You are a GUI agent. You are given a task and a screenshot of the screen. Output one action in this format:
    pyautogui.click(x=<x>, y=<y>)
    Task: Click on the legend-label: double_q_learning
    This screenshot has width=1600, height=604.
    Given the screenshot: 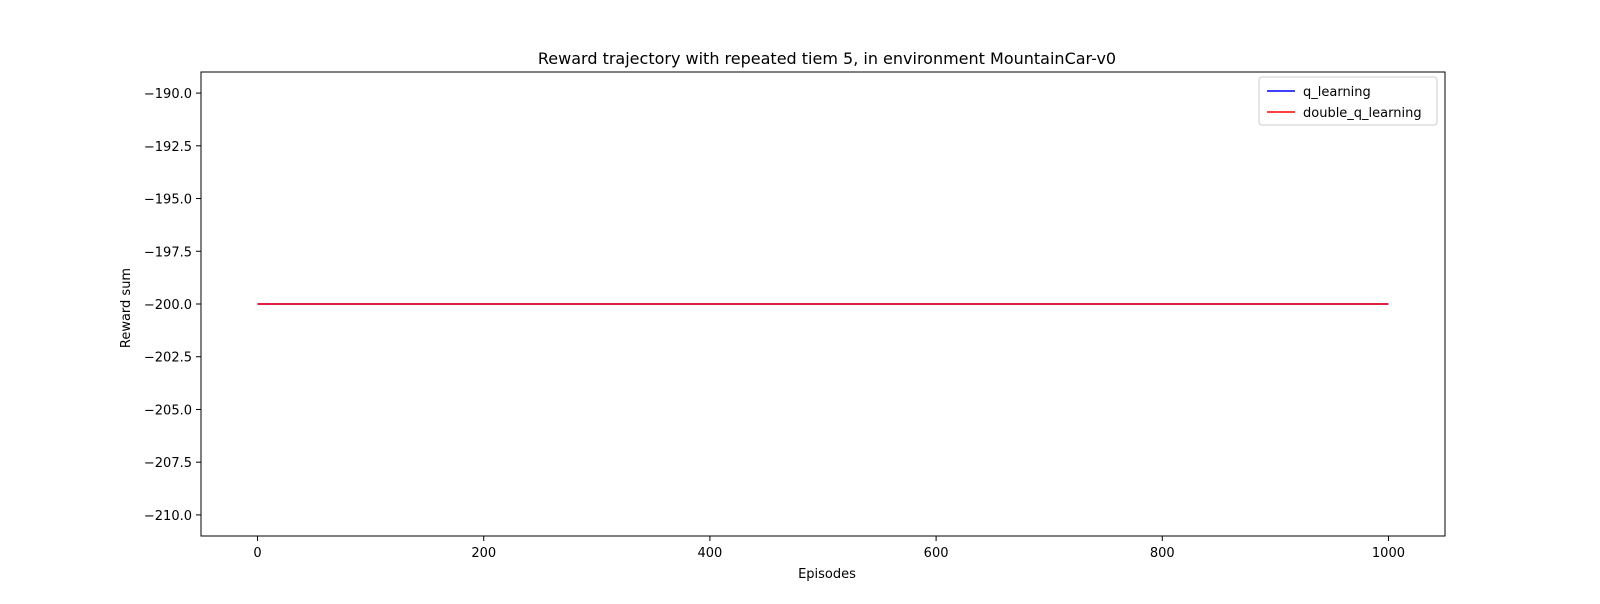 What is the action you would take?
    pyautogui.click(x=1362, y=113)
    